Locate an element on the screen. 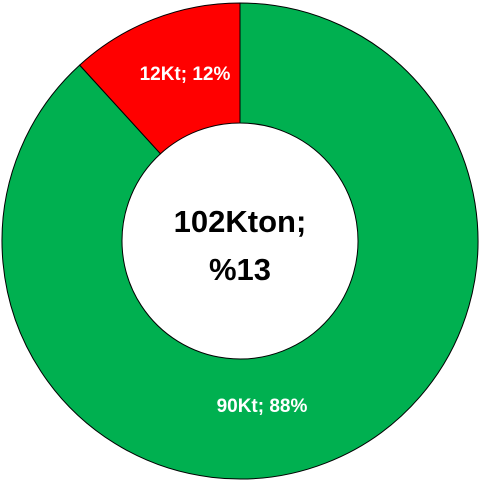  center-label: 102Kton; is located at coordinates (240, 221).